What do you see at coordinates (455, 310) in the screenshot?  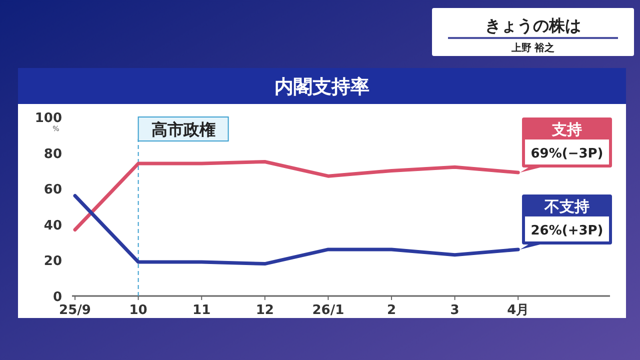 I see `x-tick-label: 3` at bounding box center [455, 310].